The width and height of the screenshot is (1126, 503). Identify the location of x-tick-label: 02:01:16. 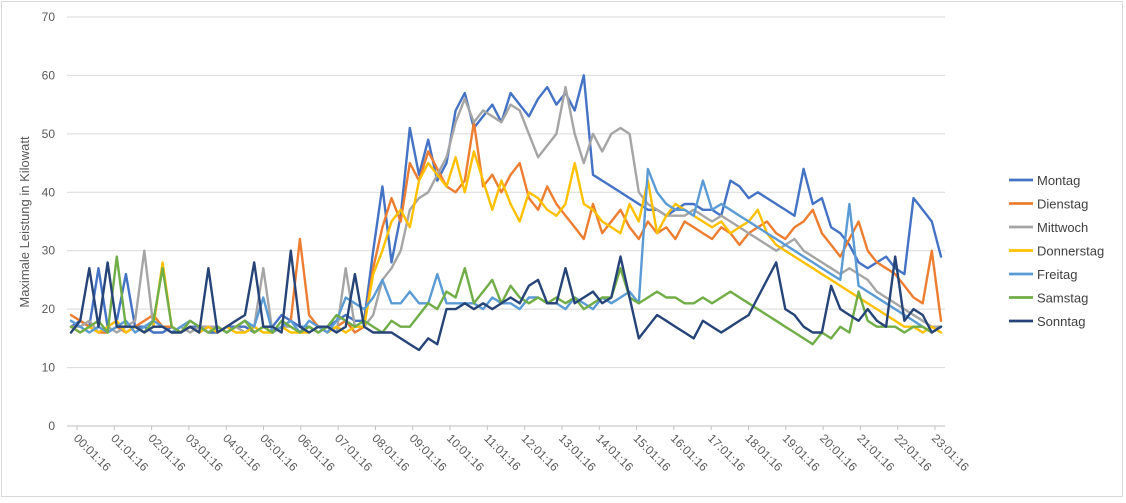
(166, 452).